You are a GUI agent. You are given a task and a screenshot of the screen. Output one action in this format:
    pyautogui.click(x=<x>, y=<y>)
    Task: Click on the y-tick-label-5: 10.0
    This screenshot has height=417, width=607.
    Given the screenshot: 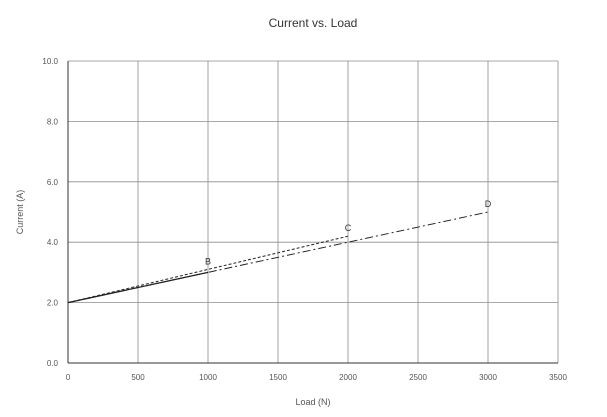 What is the action you would take?
    pyautogui.click(x=50, y=61)
    